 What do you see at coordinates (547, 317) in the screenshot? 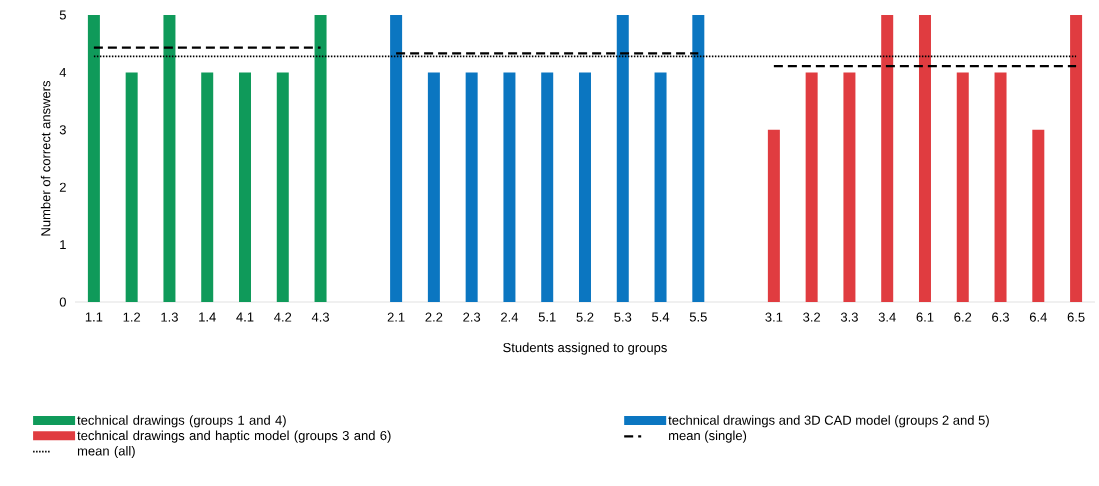
I see `x-tick-label: 5.1` at bounding box center [547, 317].